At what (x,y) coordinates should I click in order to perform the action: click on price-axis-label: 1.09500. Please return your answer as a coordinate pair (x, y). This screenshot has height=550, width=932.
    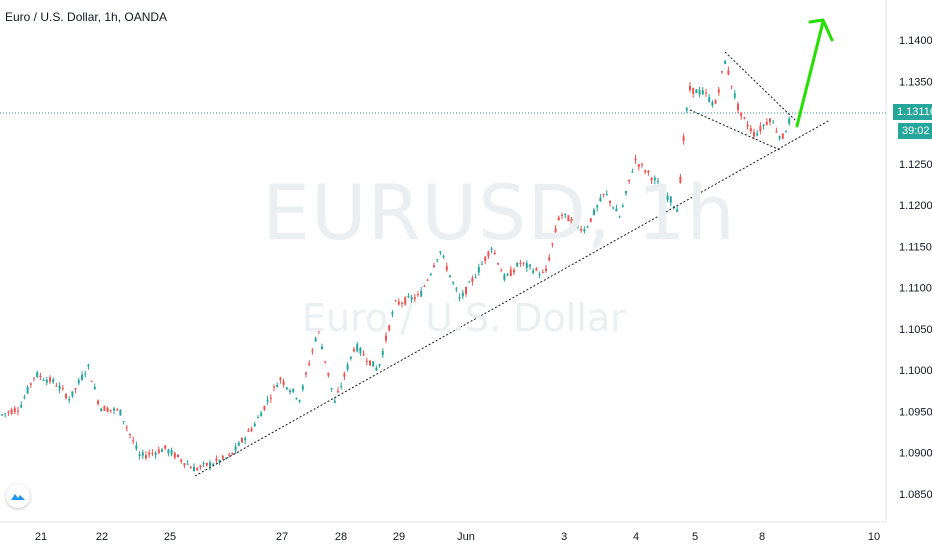
    Looking at the image, I should click on (915, 412).